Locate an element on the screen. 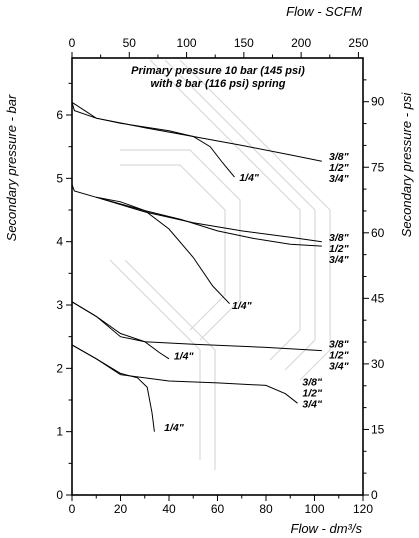 This screenshot has width=419, height=538. bottom-axis-label: Flow - dm³/s is located at coordinates (327, 528).